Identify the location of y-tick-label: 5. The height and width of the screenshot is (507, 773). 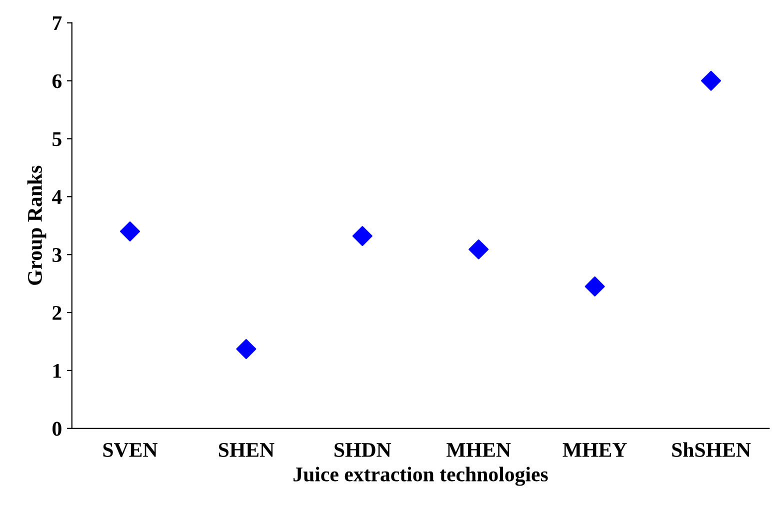
(57, 139).